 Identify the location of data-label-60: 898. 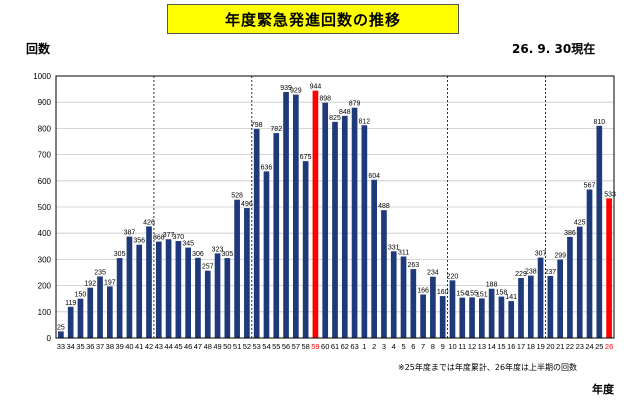
(325, 99).